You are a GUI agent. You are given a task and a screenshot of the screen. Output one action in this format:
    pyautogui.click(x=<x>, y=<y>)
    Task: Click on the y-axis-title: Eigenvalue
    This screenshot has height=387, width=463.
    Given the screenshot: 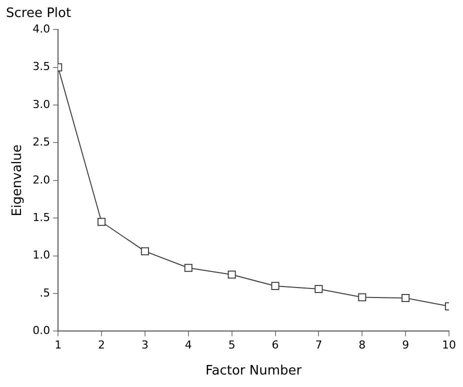 What is the action you would take?
    pyautogui.click(x=18, y=180)
    